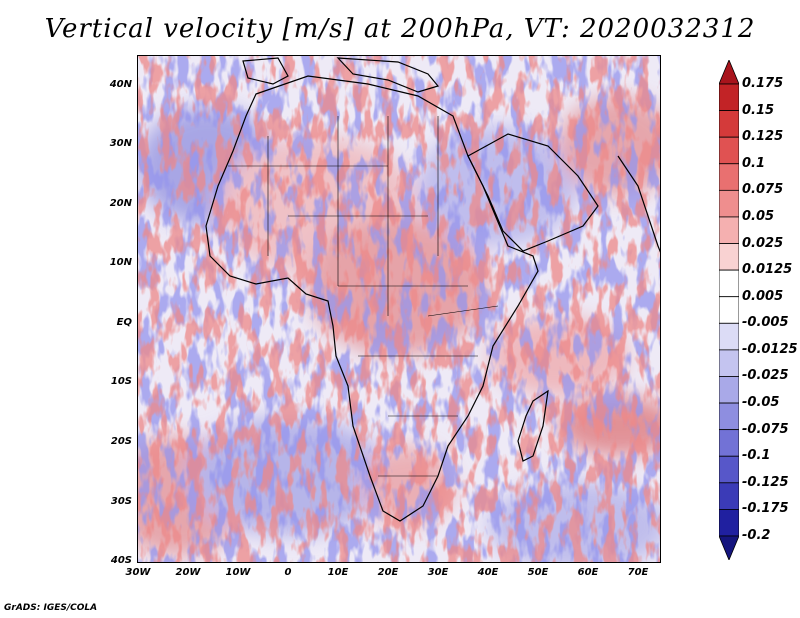 Image resolution: width=800 pixels, height=618 pixels. I want to click on lon-label-20e: 20E, so click(388, 572).